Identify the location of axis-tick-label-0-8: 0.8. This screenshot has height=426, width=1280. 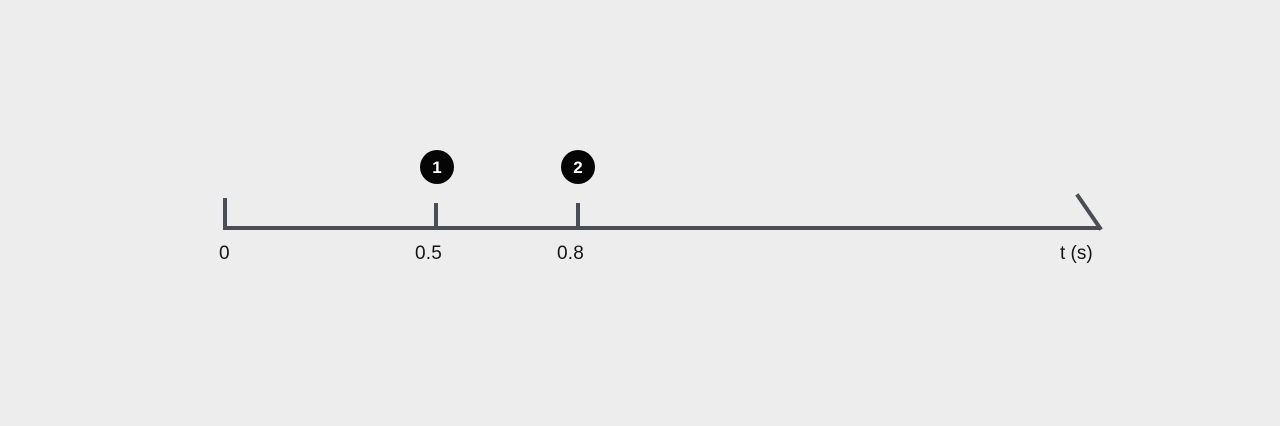
(571, 253).